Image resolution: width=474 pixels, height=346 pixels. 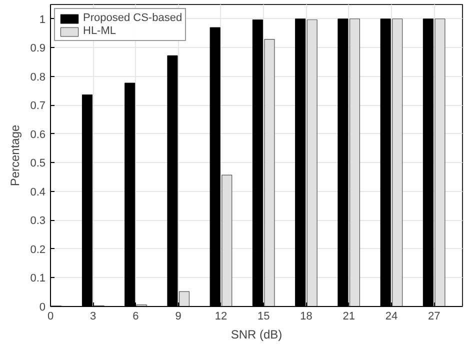 What do you see at coordinates (38, 250) in the screenshot?
I see `y-tick-label: 0.2` at bounding box center [38, 250].